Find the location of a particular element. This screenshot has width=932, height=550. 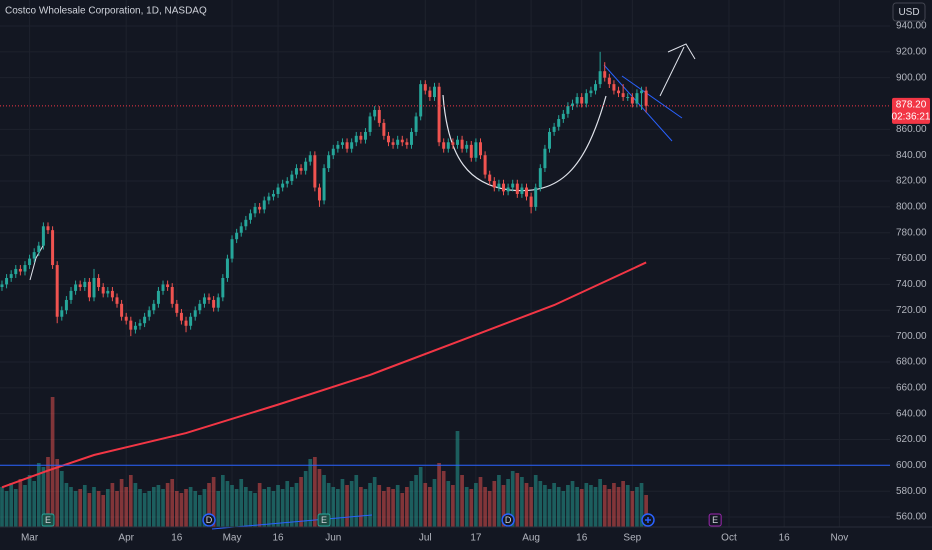

x-tick-label: Oct is located at coordinates (729, 538).